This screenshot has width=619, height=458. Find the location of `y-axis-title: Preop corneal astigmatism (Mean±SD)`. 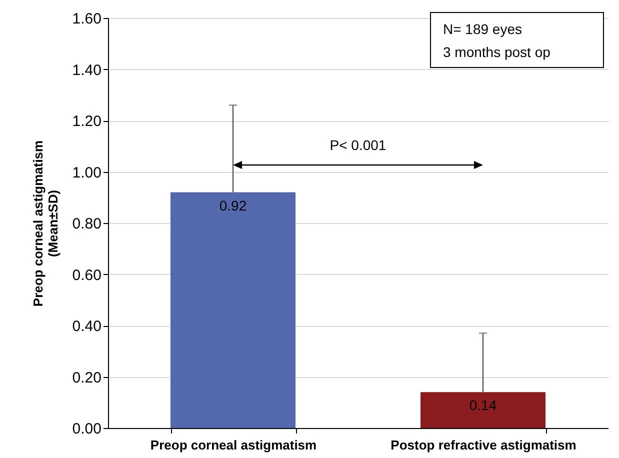

y-axis-title: Preop corneal astigmatism (Mean±SD) is located at coordinates (45, 223).